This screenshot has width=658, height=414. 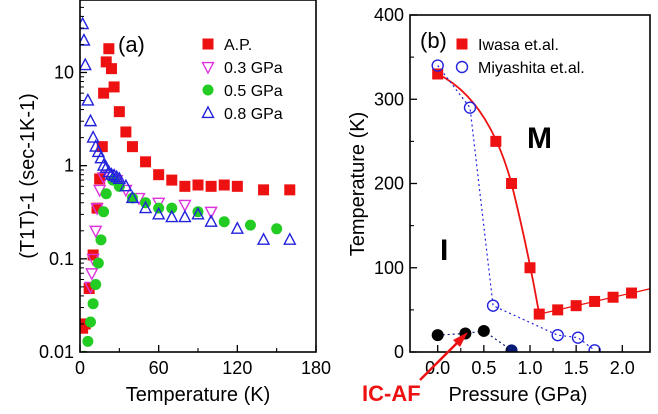 I want to click on panel-b-y-tick-label: 300, so click(x=389, y=99).